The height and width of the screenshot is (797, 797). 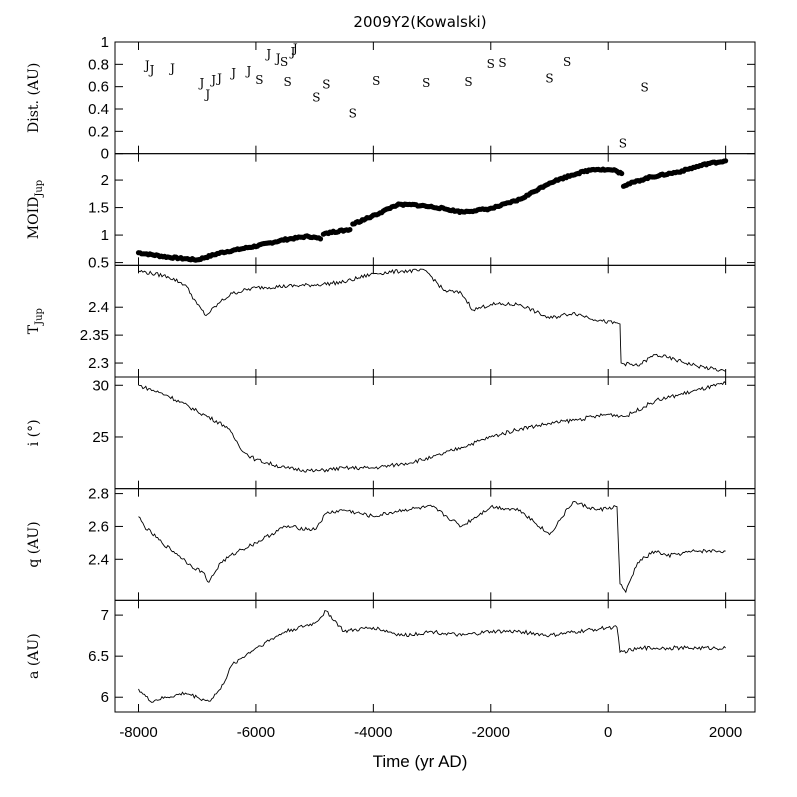 What do you see at coordinates (34, 544) in the screenshot?
I see `y-axis-label-q: q (AU)` at bounding box center [34, 544].